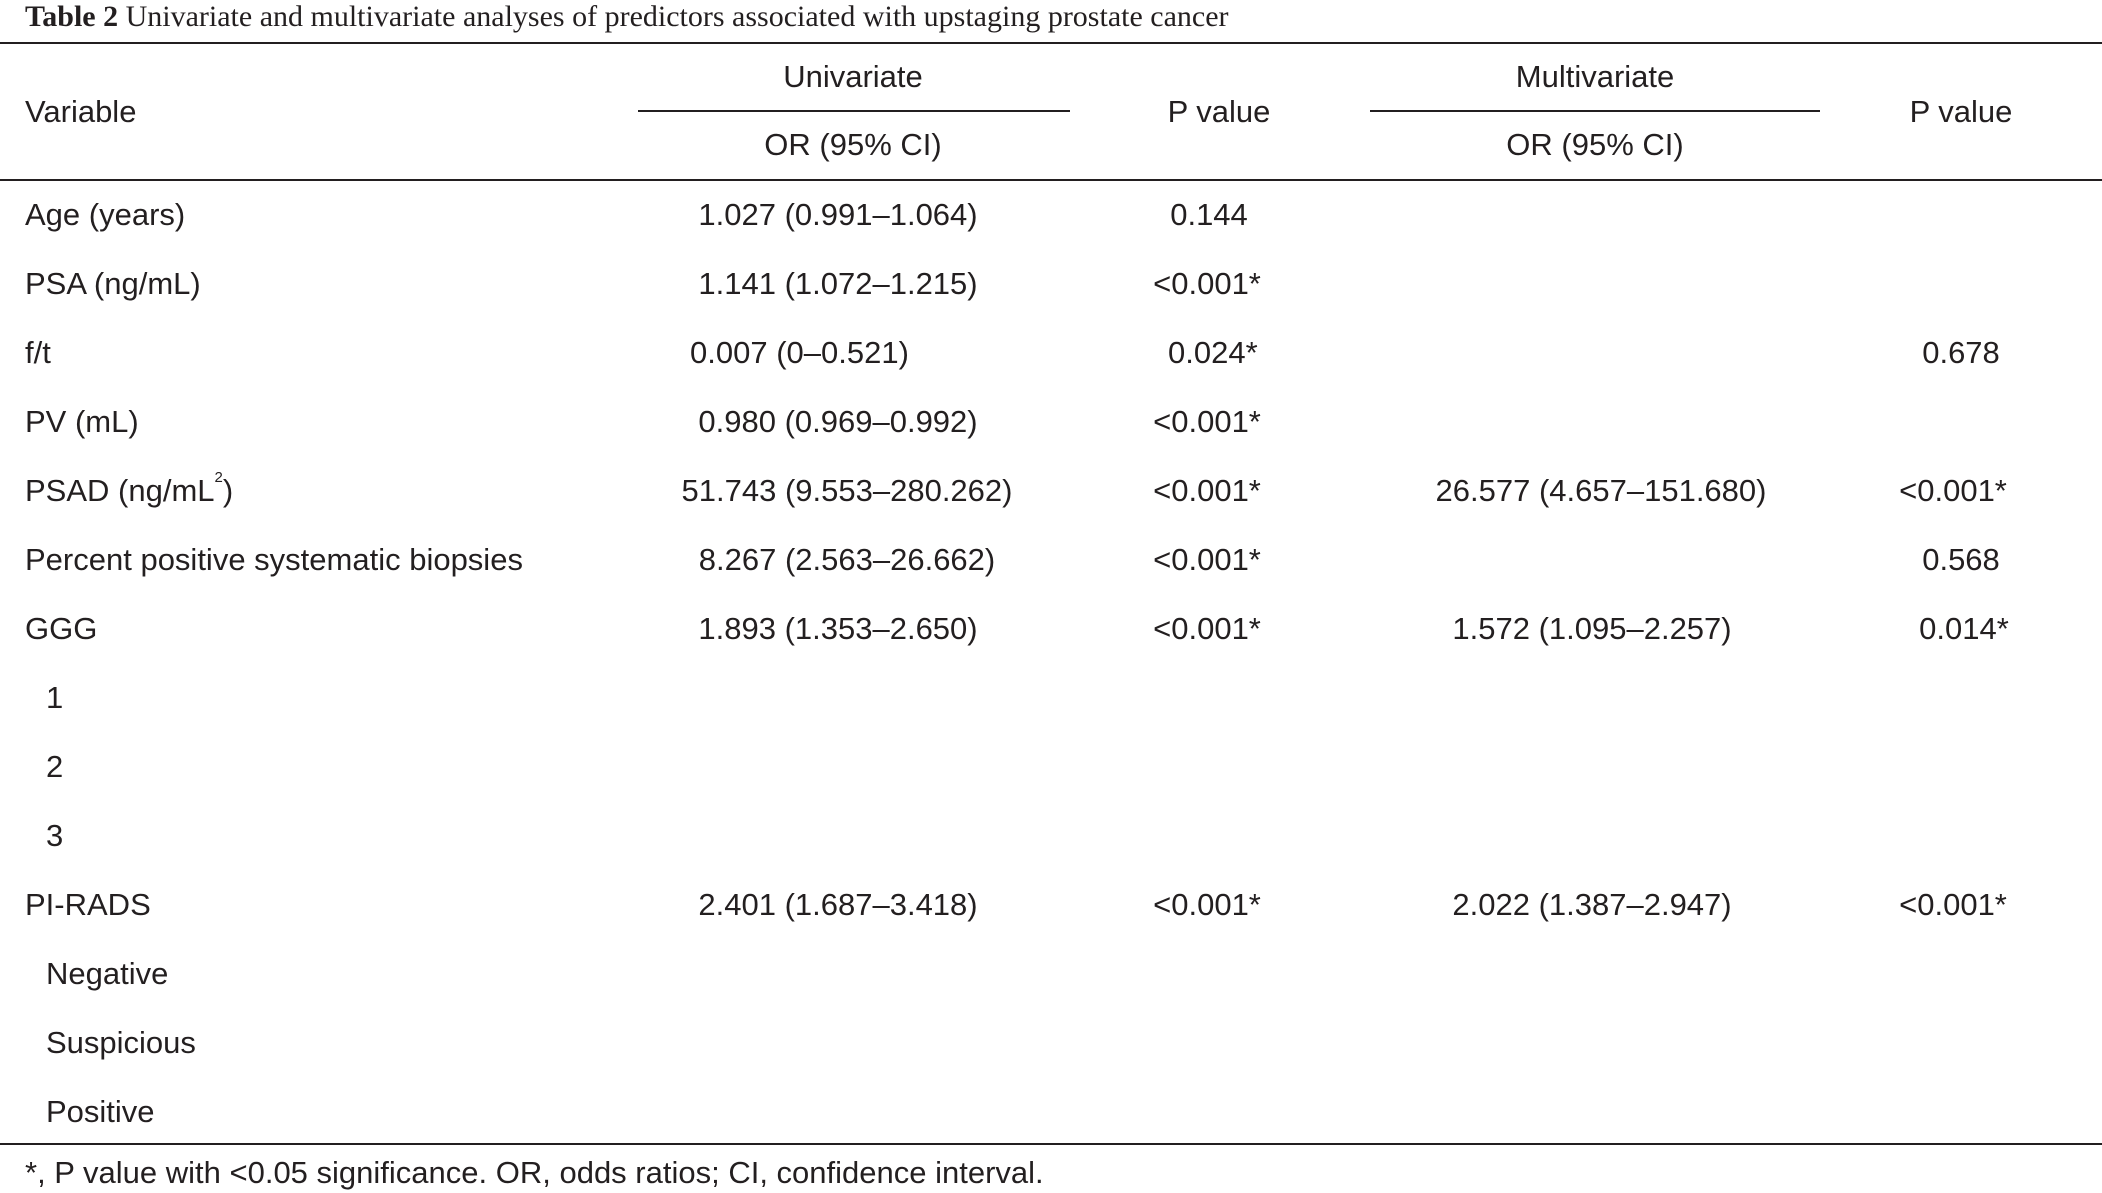 The image size is (2102, 1193). Describe the element at coordinates (838, 214) in the screenshot. I see `cell-uni-or: 1.027 (0.991–1.064)` at that location.